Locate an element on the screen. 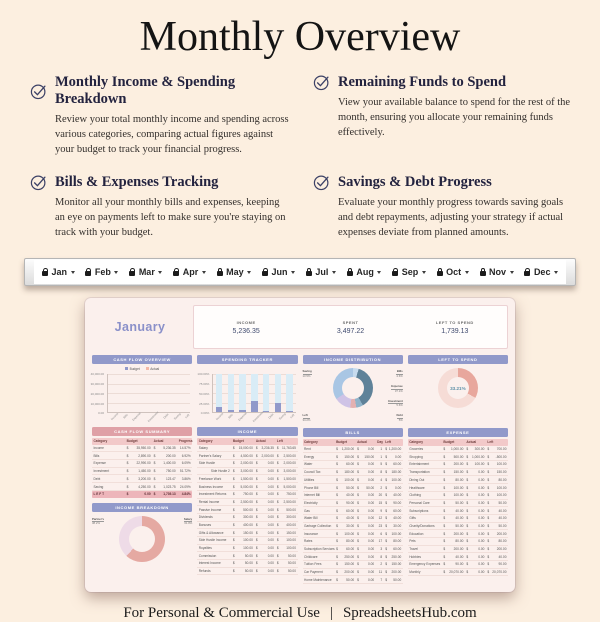  table-cell: Garbage Collection is located at coordinates (318, 525).